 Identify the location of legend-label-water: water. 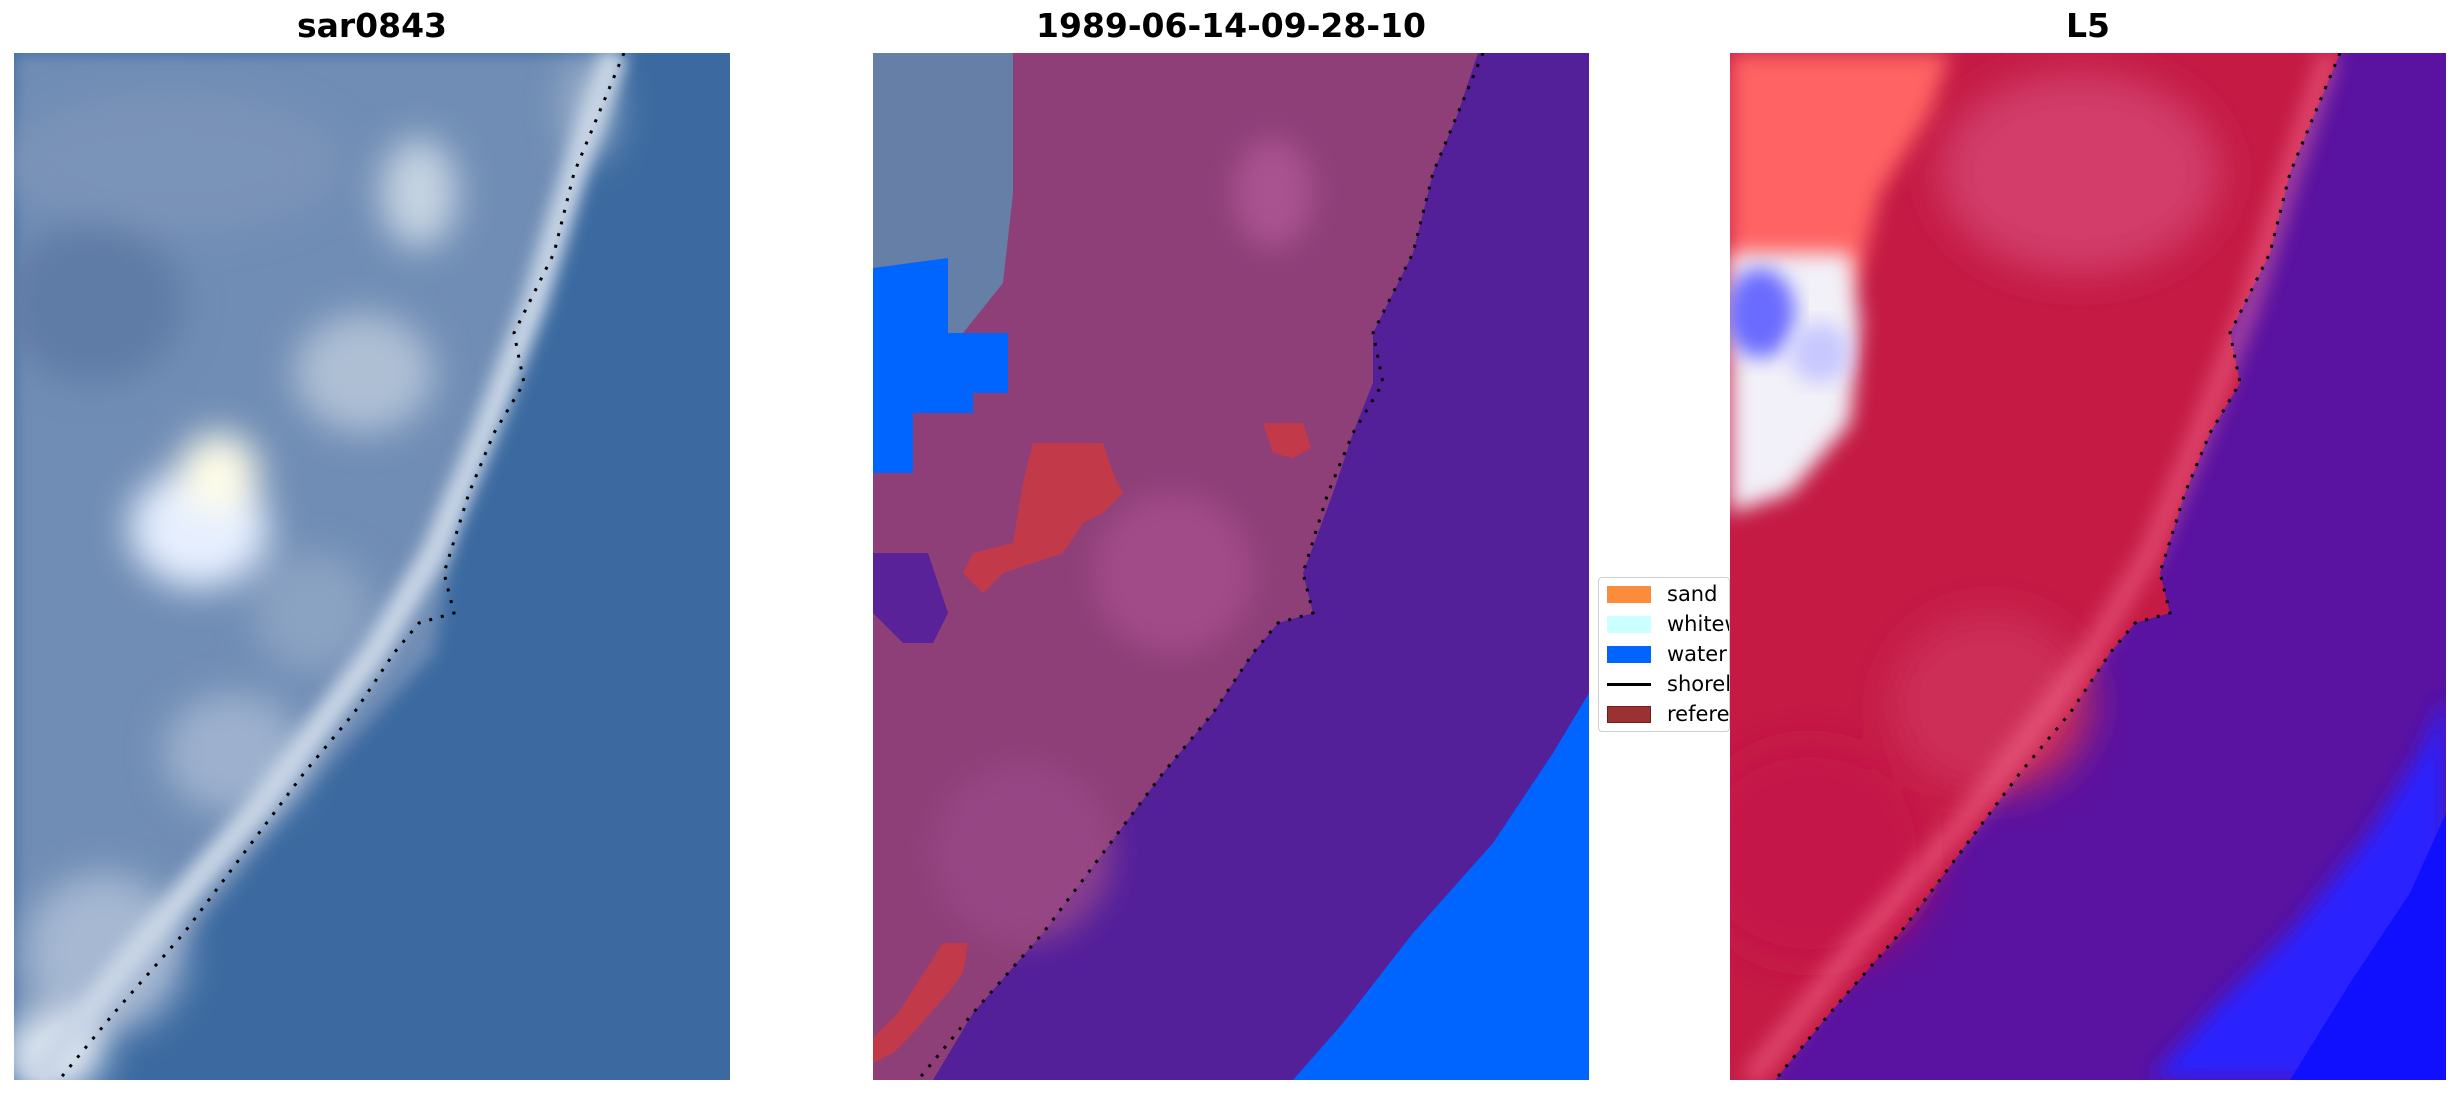
(1697, 654).